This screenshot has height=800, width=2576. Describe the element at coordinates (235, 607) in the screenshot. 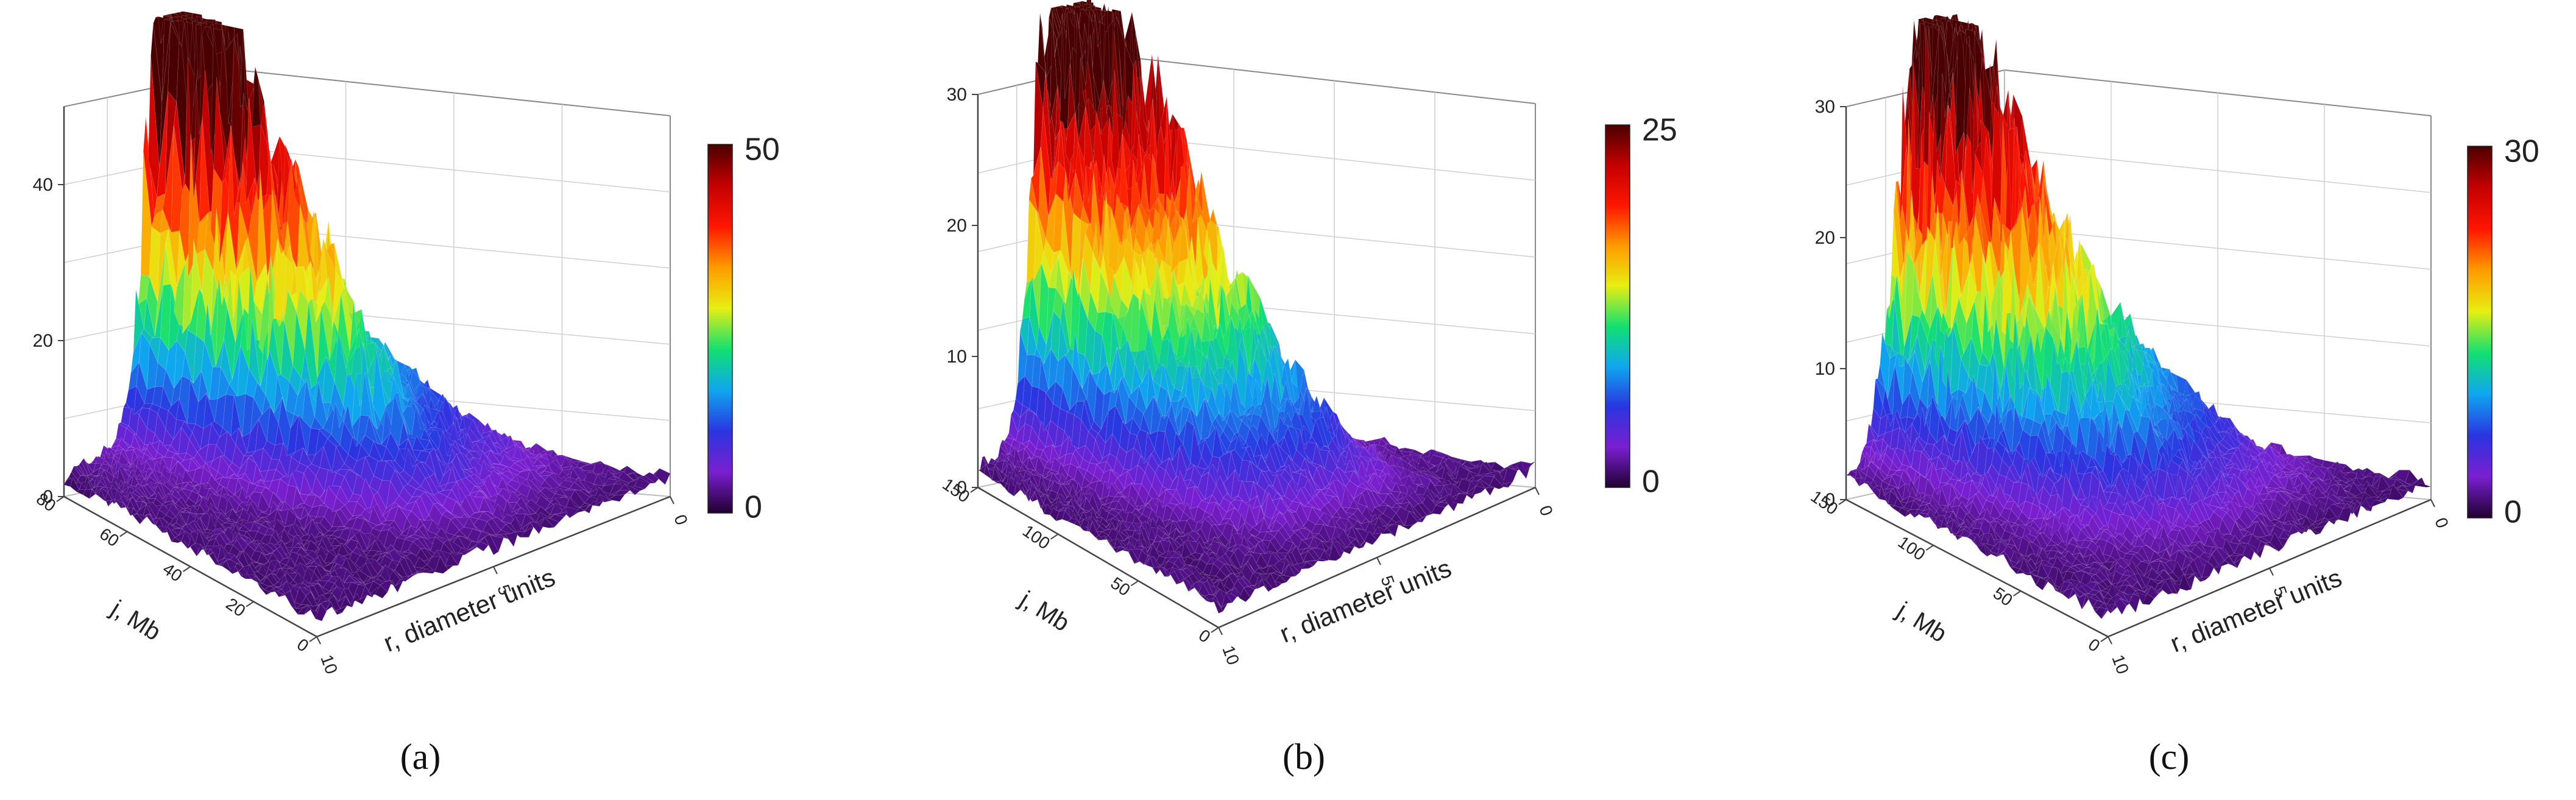

I see `j-tick-label: 20` at that location.